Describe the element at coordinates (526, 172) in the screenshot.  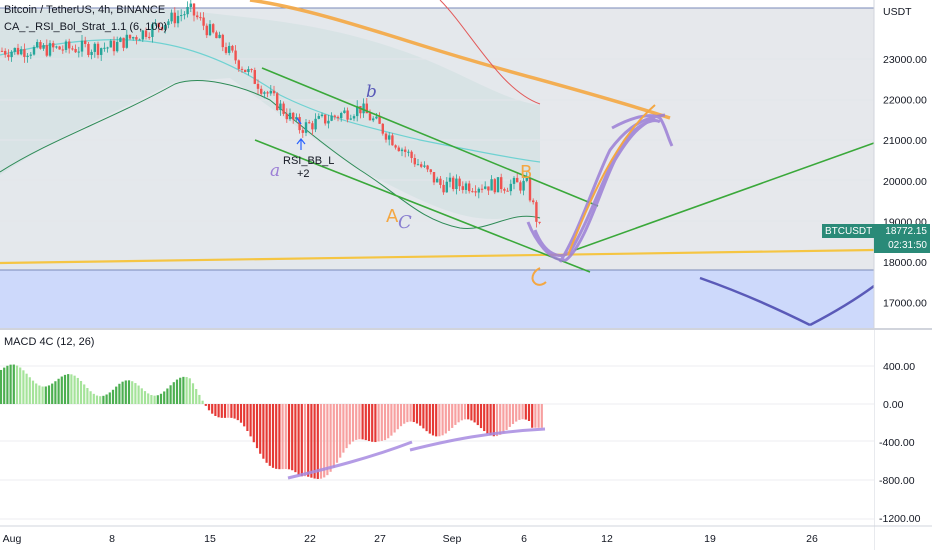
I see `hand-label-B: B` at that location.